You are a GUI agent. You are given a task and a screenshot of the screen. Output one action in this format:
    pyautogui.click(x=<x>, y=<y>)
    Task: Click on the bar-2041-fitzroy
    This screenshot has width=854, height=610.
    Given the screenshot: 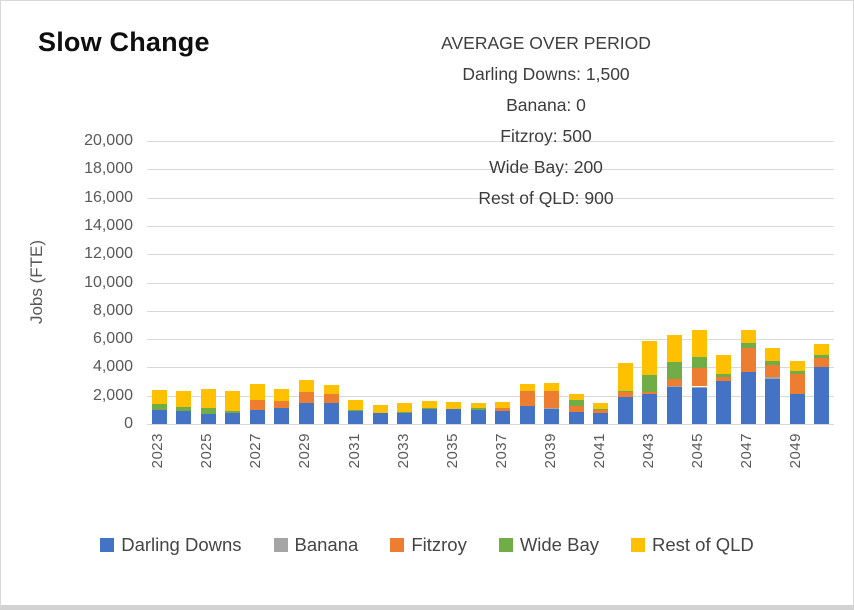 What is the action you would take?
    pyautogui.click(x=601, y=411)
    